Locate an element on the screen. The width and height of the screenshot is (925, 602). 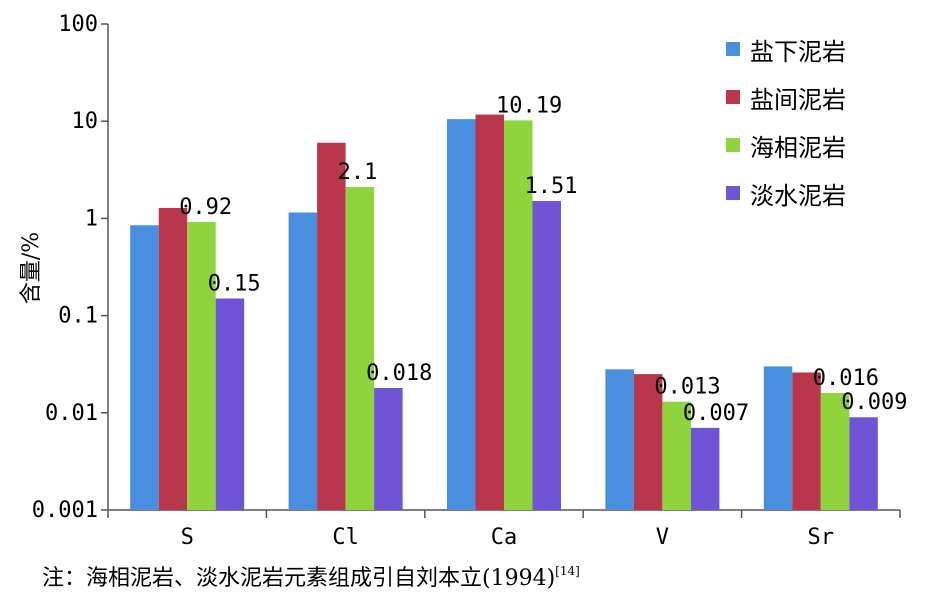
y-tick-label: 1 is located at coordinates (91, 218).